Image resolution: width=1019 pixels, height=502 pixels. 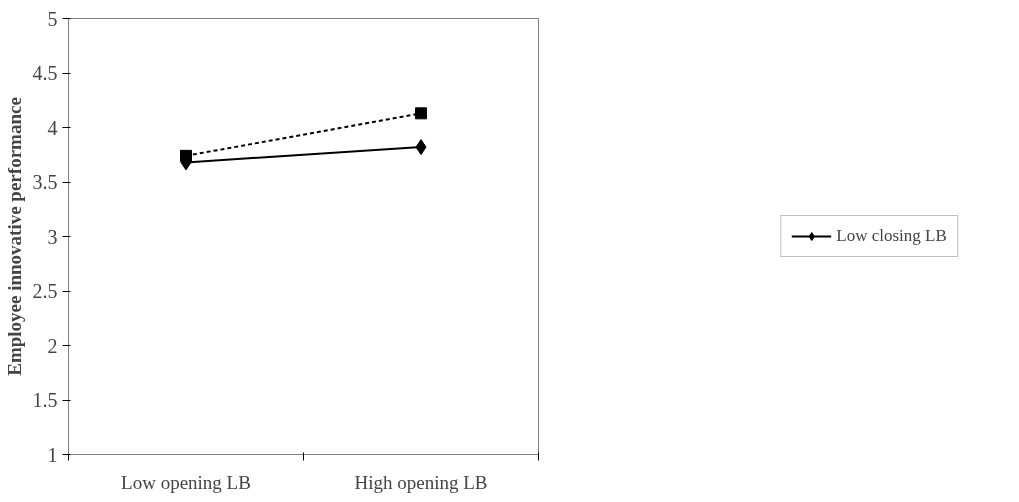 I want to click on y-tick-label: 5, so click(x=52, y=18).